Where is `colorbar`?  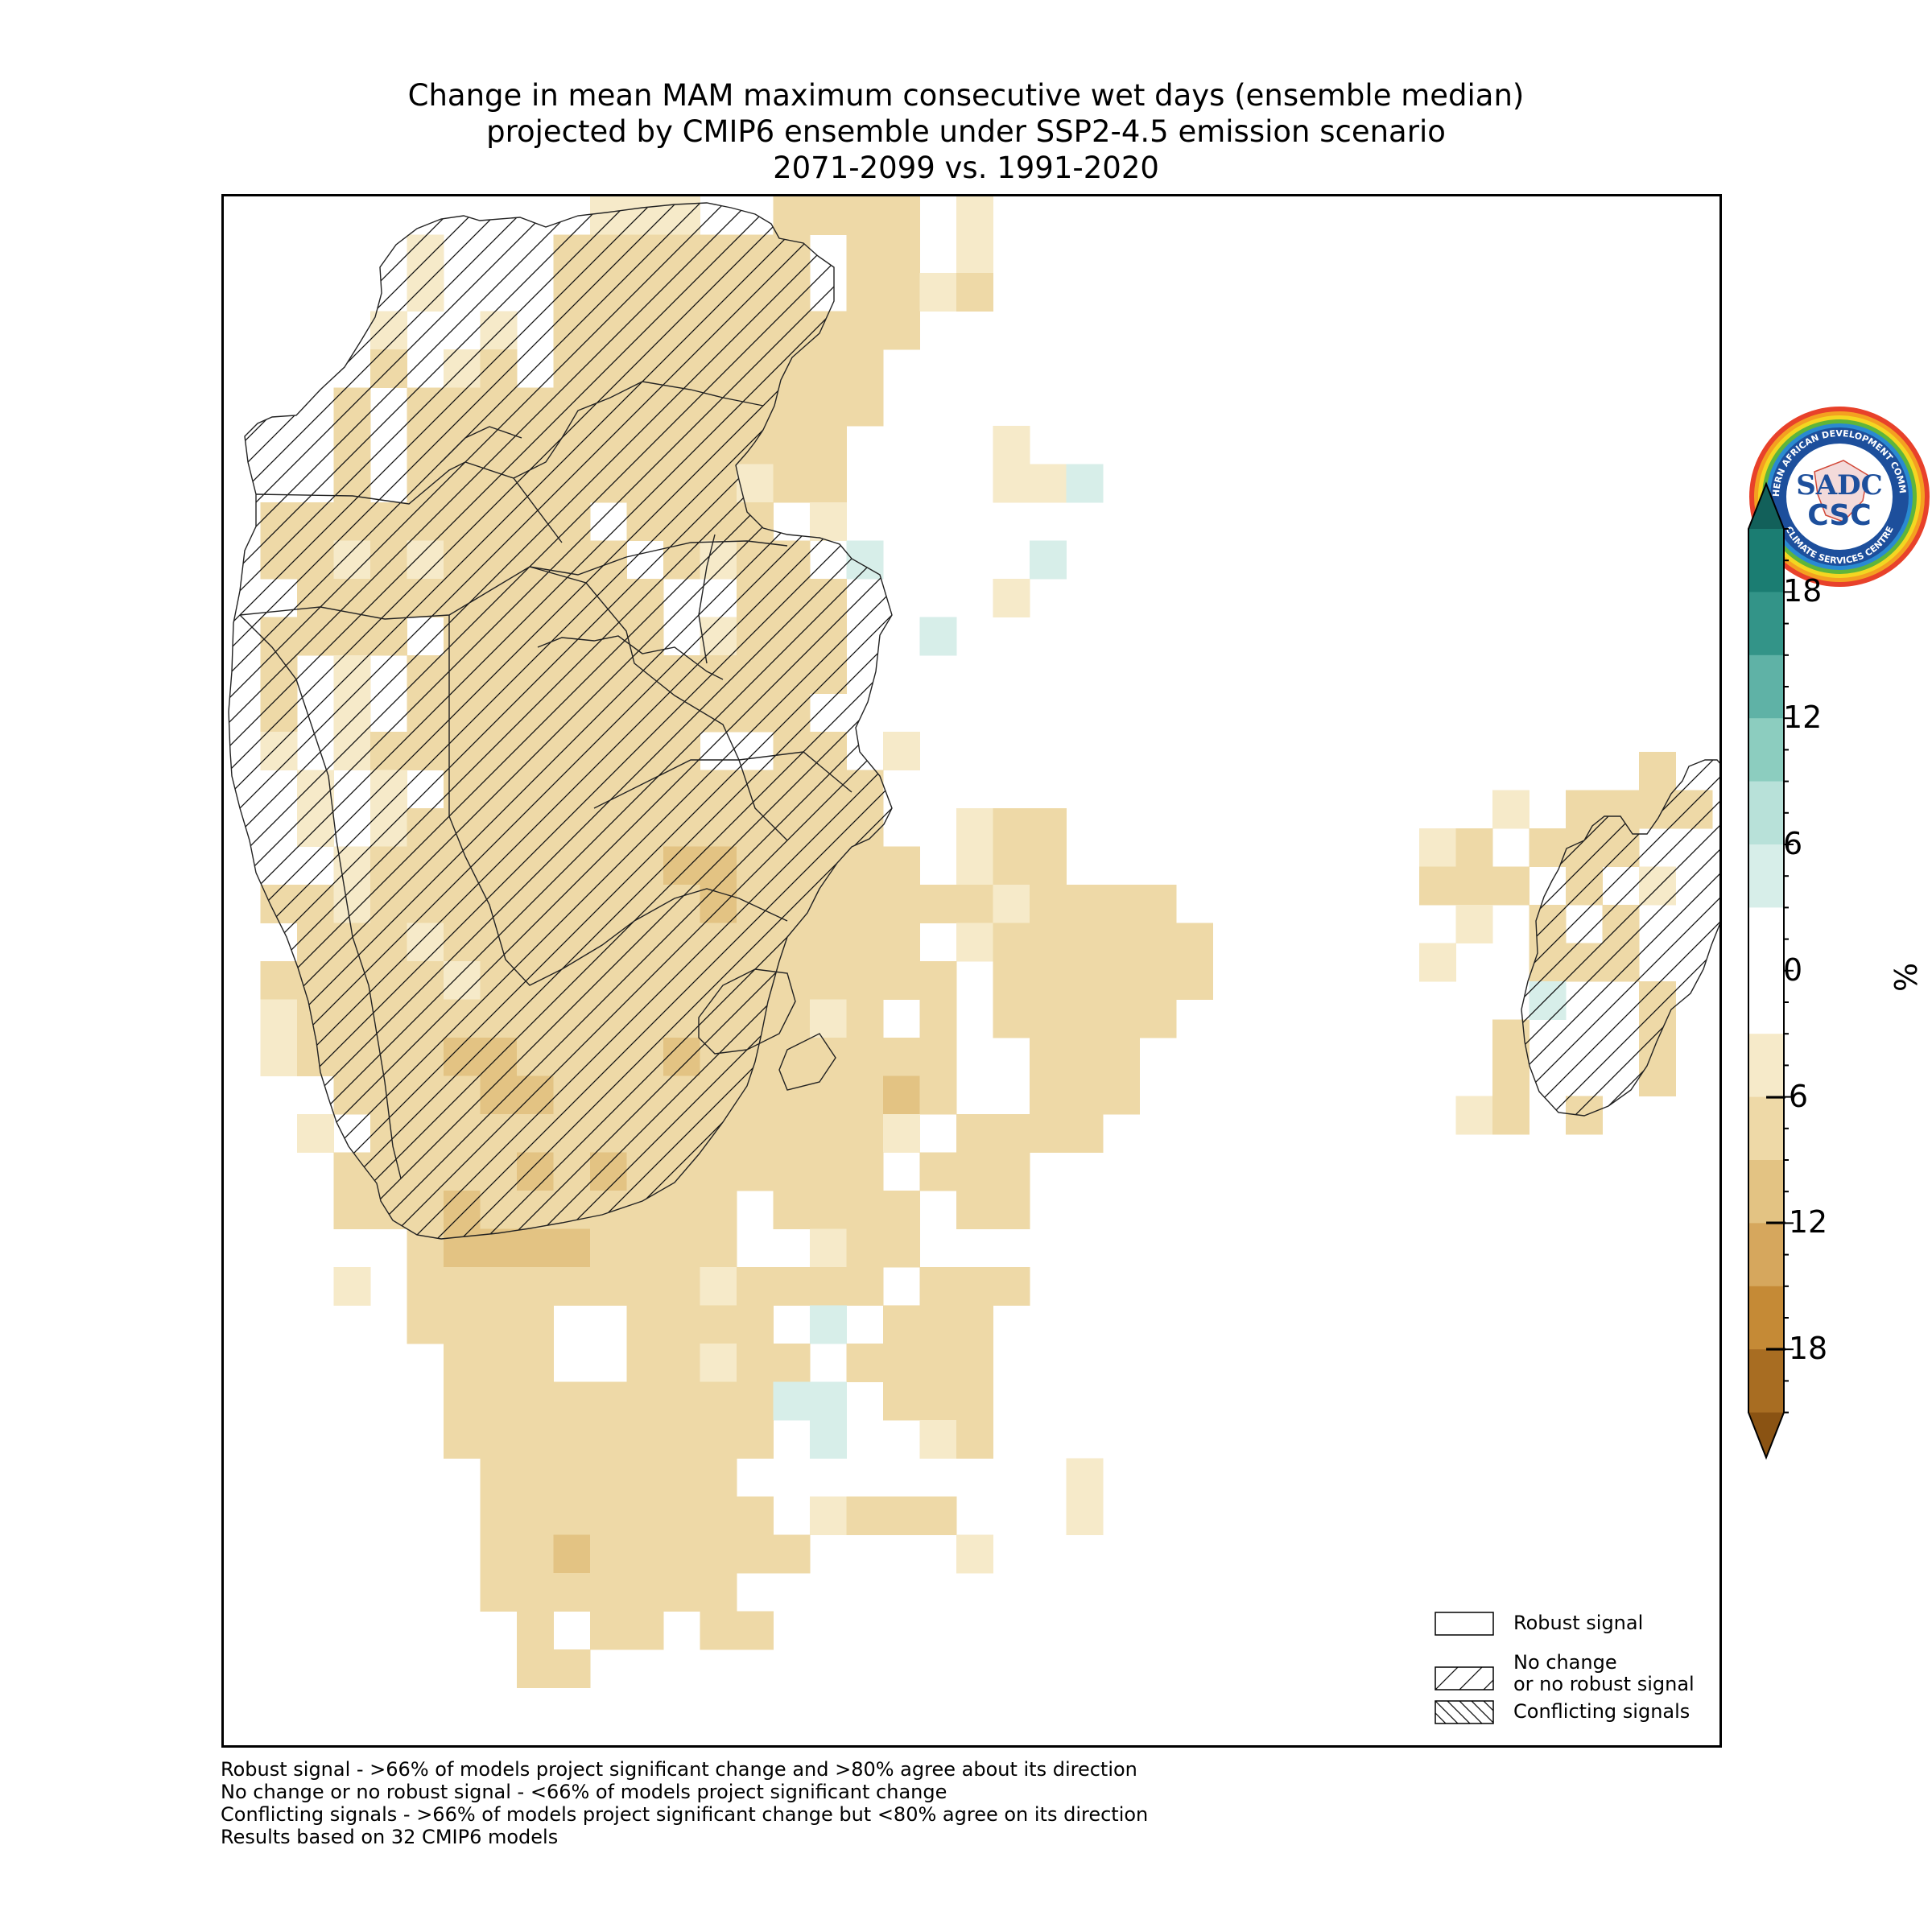
colorbar is located at coordinates (1771, 970).